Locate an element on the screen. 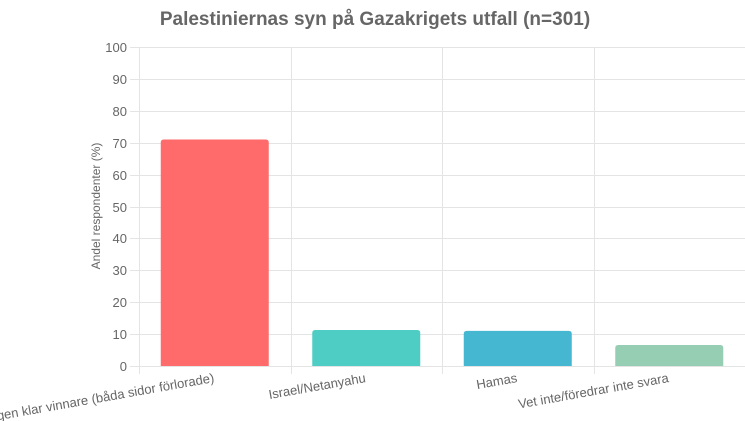 This screenshot has height=421, width=745. y-axis-ticks: 0 10 20 30 40 50 60 70 80 90 100 is located at coordinates (116, 207).